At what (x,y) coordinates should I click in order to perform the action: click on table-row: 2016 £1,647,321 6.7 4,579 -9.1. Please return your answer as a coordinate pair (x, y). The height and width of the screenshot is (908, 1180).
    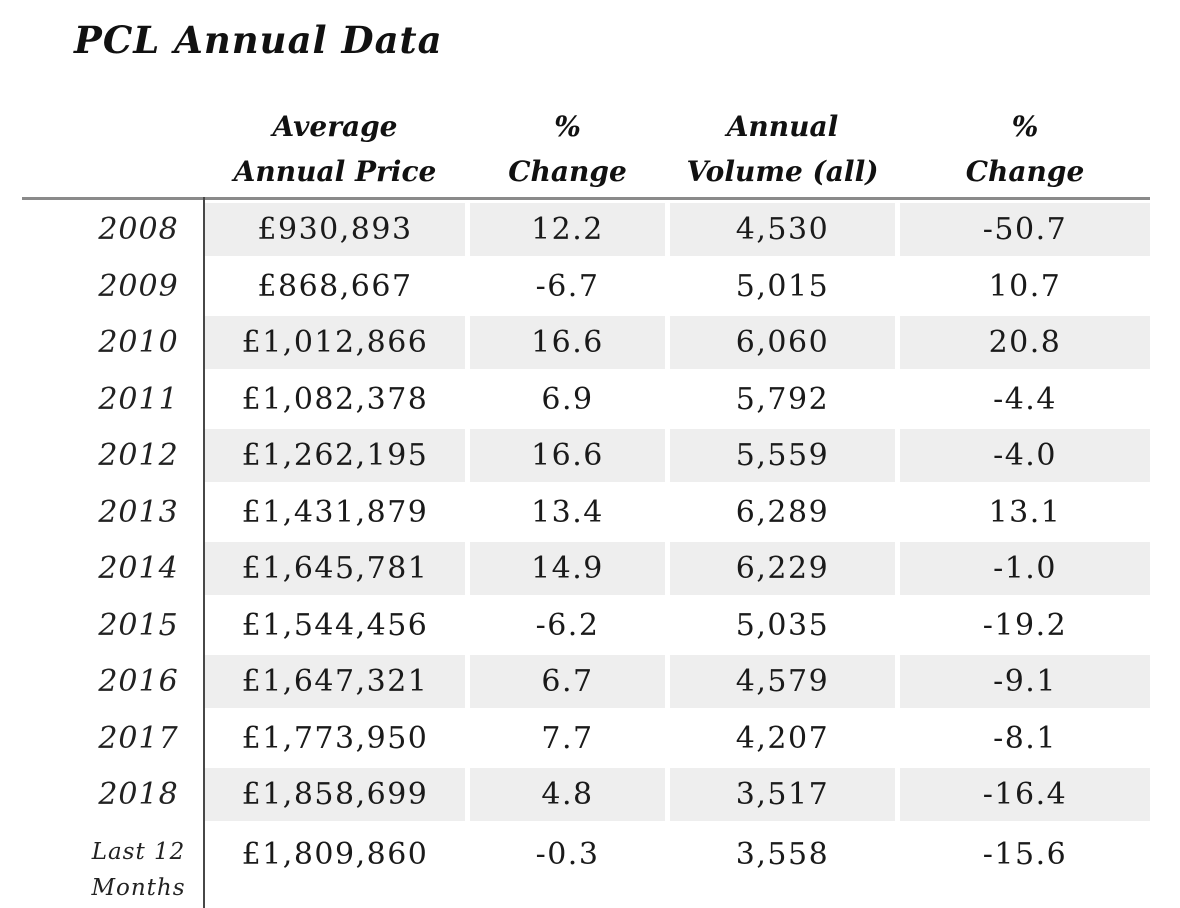
    Looking at the image, I should click on (586, 681).